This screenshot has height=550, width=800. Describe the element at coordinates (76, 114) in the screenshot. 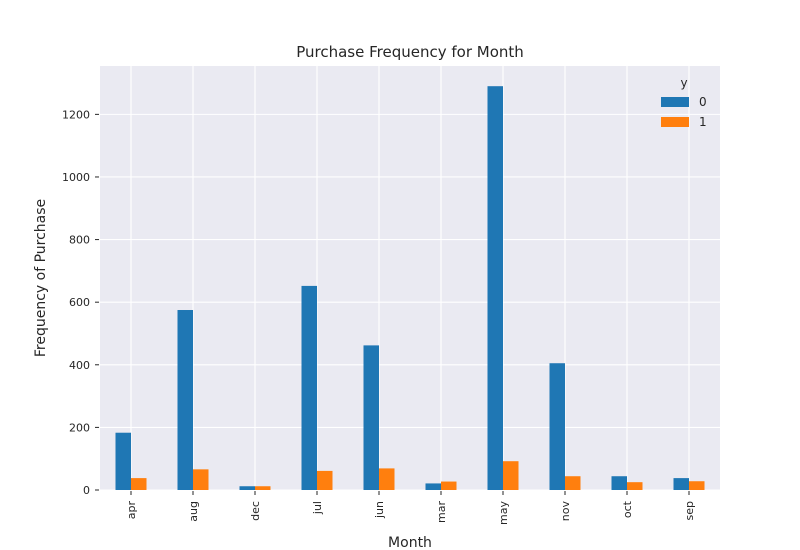

I see `y-tick-label: 1200` at that location.